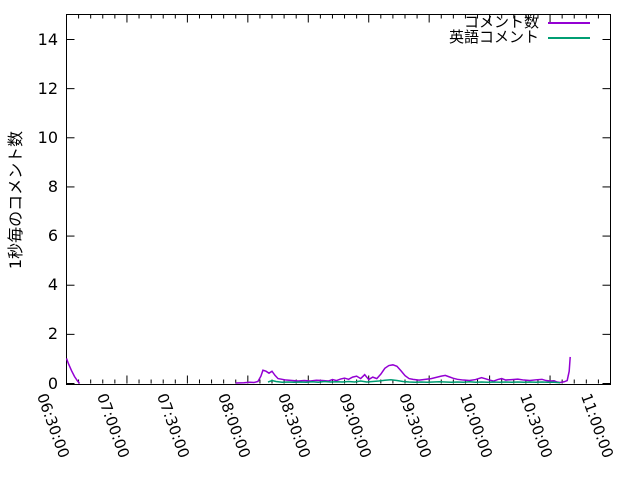  Describe the element at coordinates (501, 22) in the screenshot. I see `legend-label: コメント数` at that location.